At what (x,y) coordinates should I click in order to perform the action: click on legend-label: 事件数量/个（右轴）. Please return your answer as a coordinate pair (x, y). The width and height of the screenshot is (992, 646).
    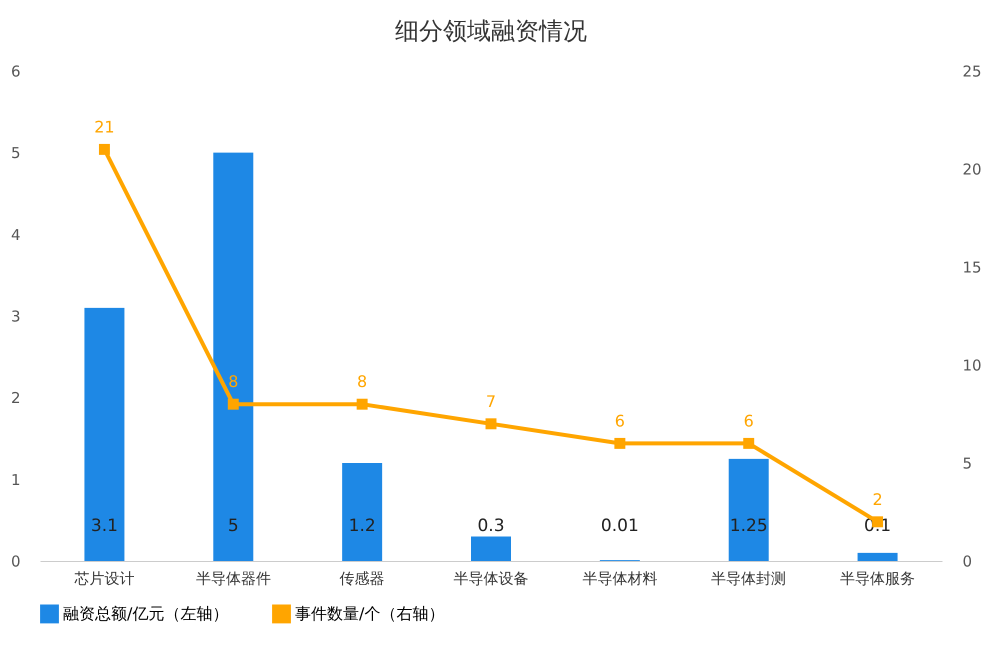
    Looking at the image, I should click on (369, 613).